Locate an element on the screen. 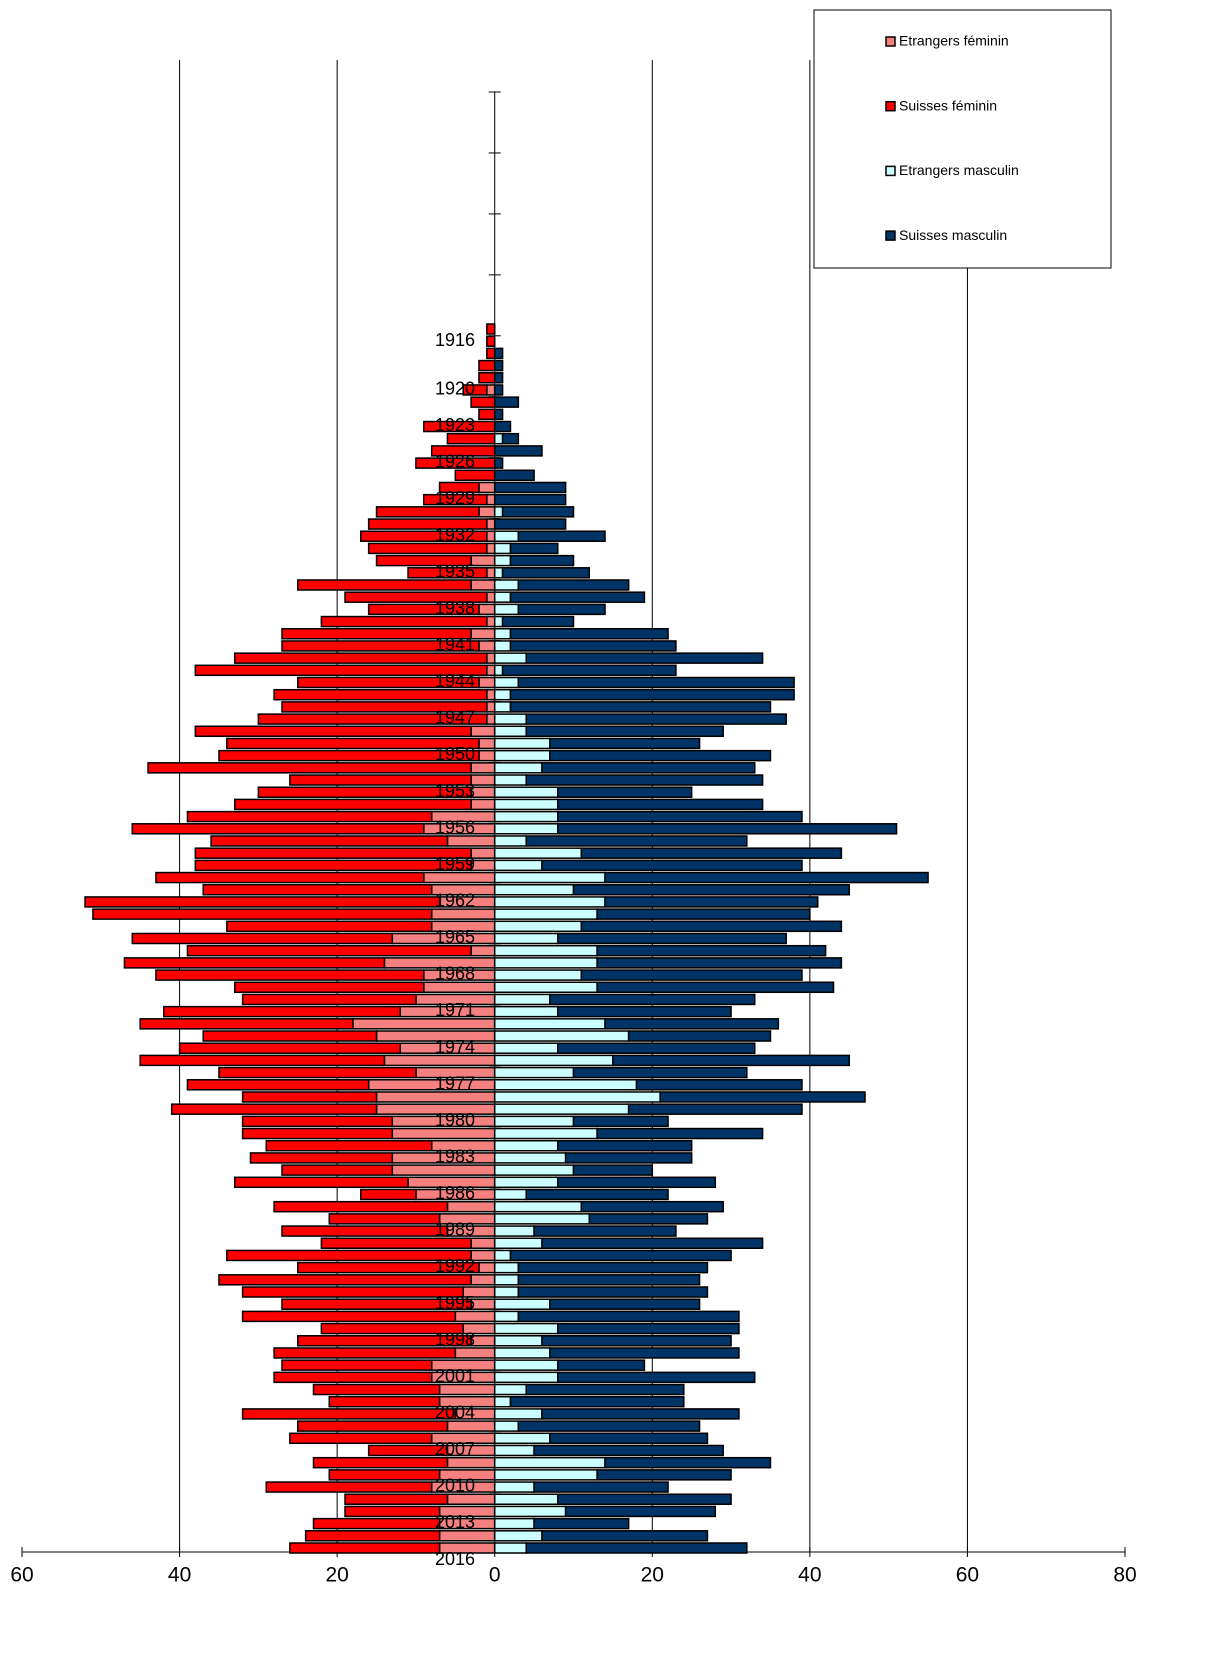 This screenshot has width=1207, height=1657. category-label: 1938 is located at coordinates (455, 608).